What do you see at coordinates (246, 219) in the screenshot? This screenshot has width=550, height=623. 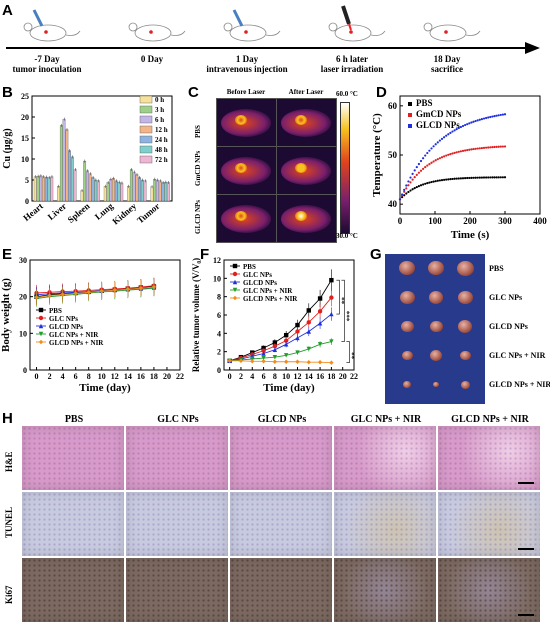 I see `mouse-thermal-body` at bounding box center [246, 219].